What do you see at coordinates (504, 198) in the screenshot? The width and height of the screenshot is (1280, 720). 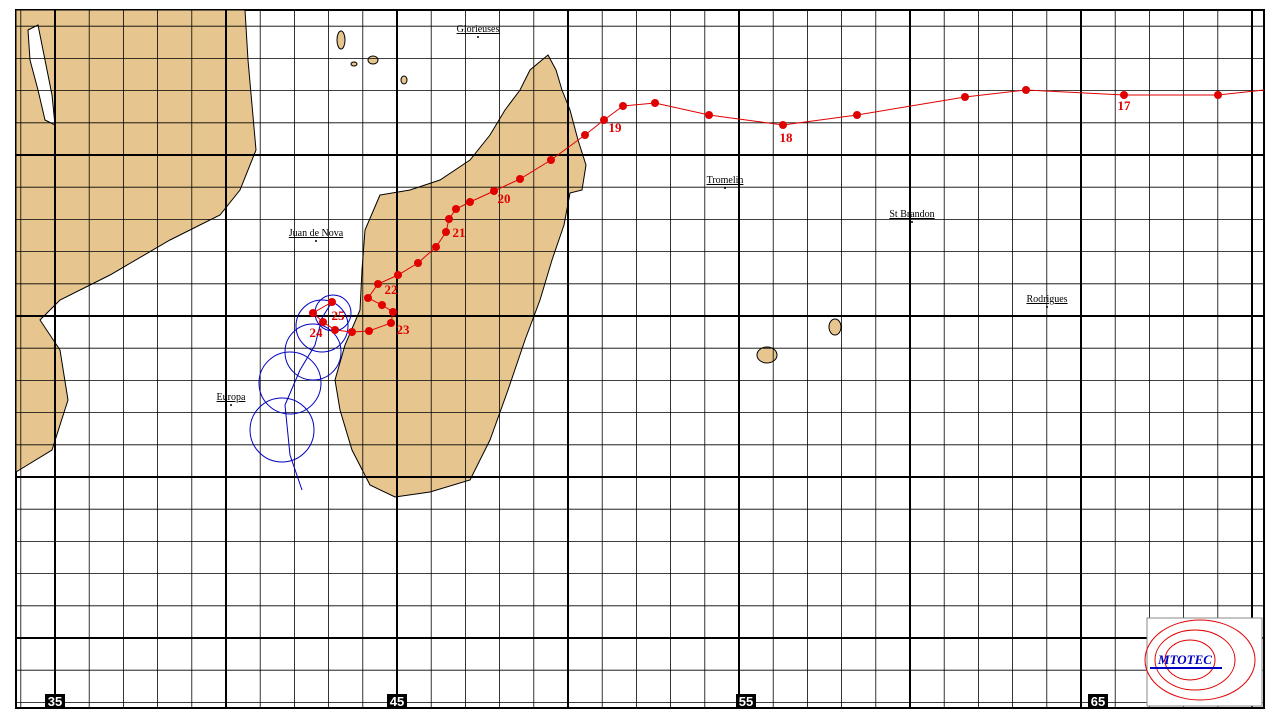 I see `track-day-label: 20` at bounding box center [504, 198].